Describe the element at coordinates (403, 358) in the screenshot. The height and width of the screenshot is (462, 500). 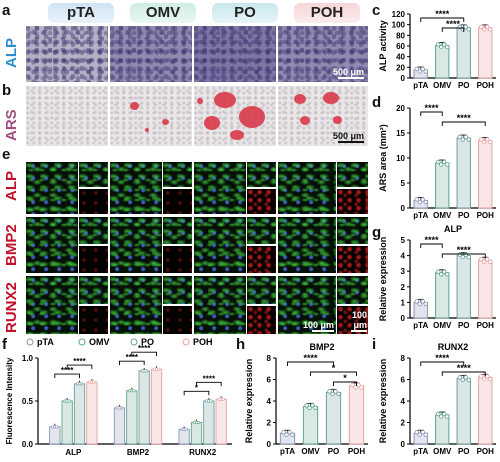
I see `y-tick-label: 8` at that location.